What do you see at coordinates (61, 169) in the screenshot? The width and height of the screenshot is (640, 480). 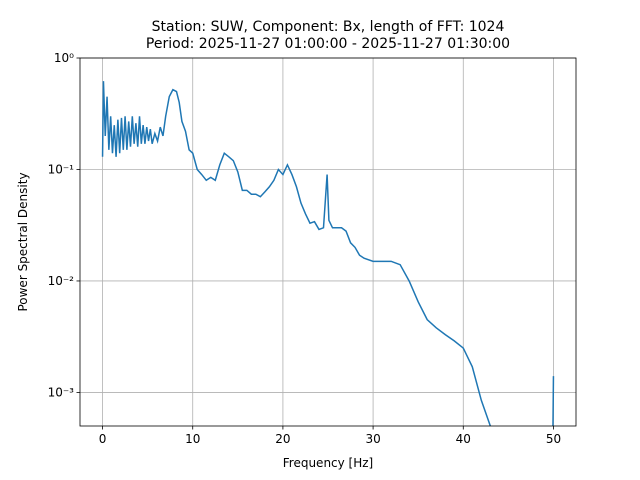 I see `y-tick-label: 10⁻¹` at bounding box center [61, 169].